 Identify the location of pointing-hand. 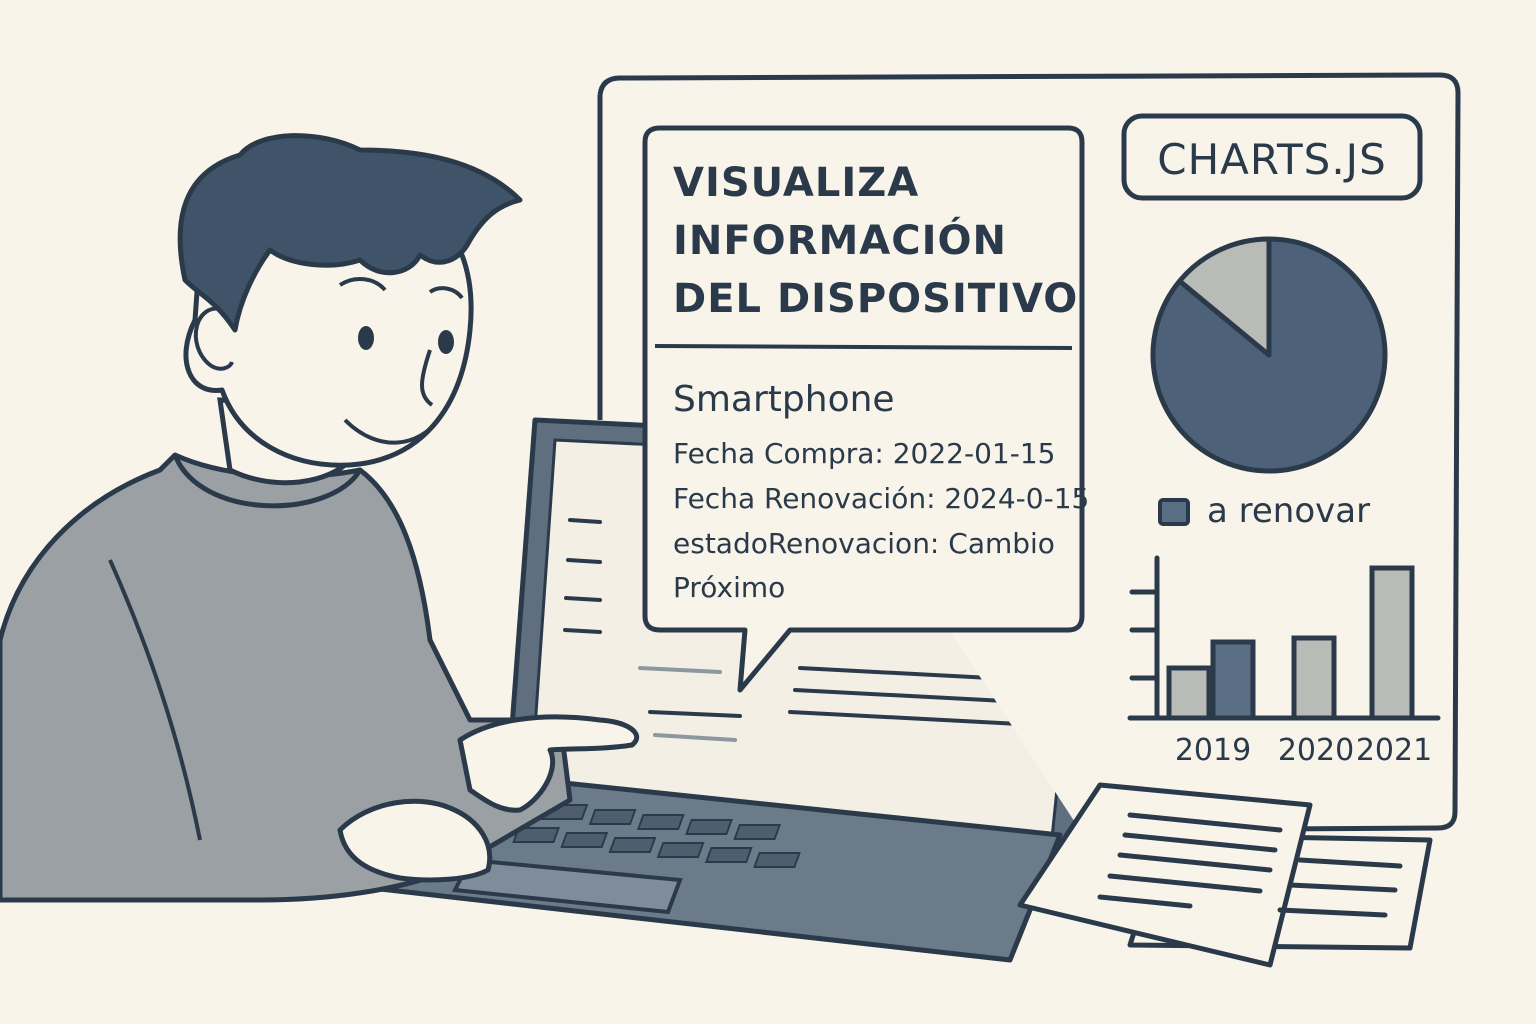
(548, 763).